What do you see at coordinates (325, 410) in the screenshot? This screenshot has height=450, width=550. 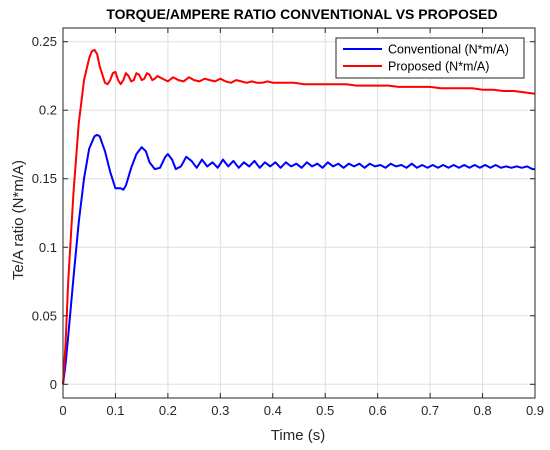 I see `x-tick-label: 0.5` at bounding box center [325, 410].